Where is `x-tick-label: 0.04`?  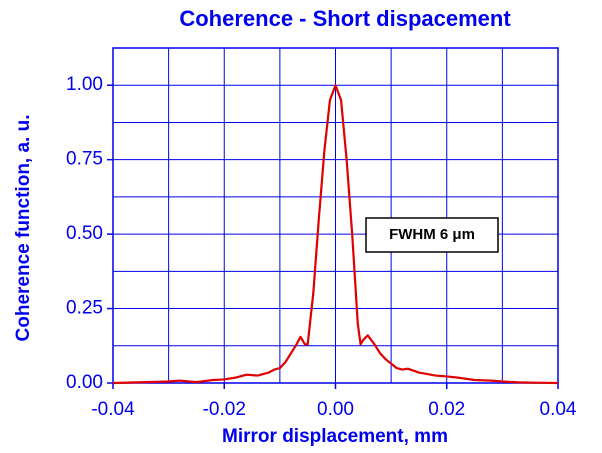 x-tick-label: 0.04 is located at coordinates (558, 409).